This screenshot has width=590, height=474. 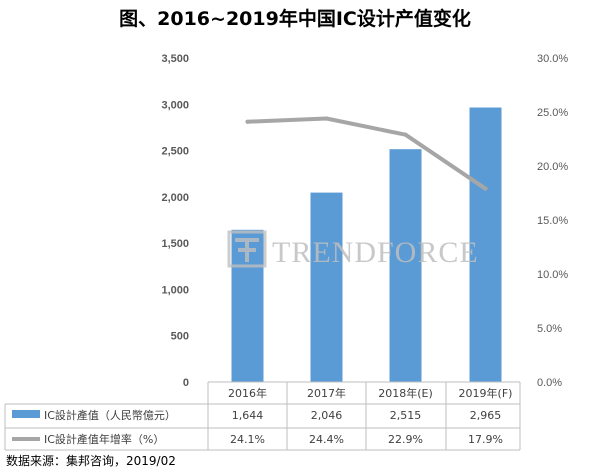 I want to click on y2-axis-tick-label: 10.0%, so click(x=552, y=275).